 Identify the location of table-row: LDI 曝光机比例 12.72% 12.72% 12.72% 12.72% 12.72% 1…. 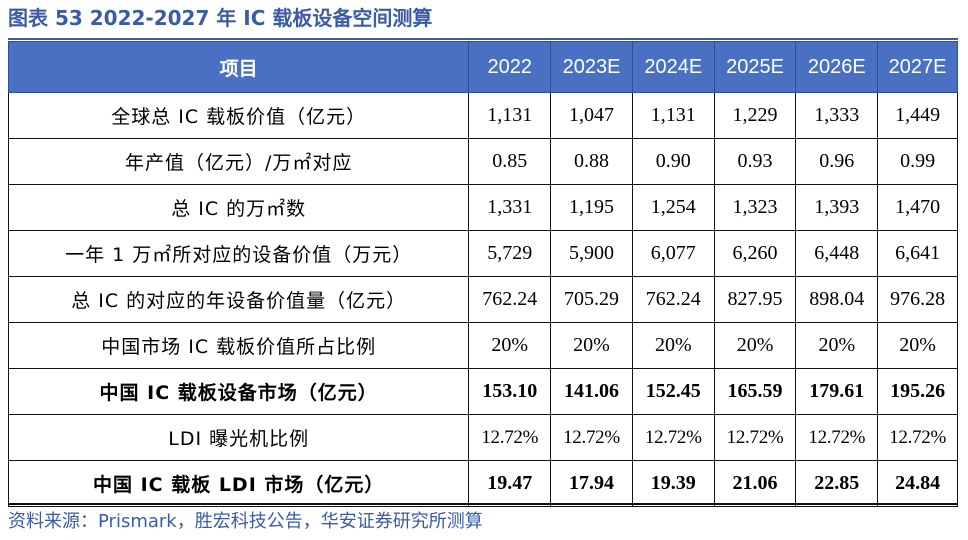
(482, 437).